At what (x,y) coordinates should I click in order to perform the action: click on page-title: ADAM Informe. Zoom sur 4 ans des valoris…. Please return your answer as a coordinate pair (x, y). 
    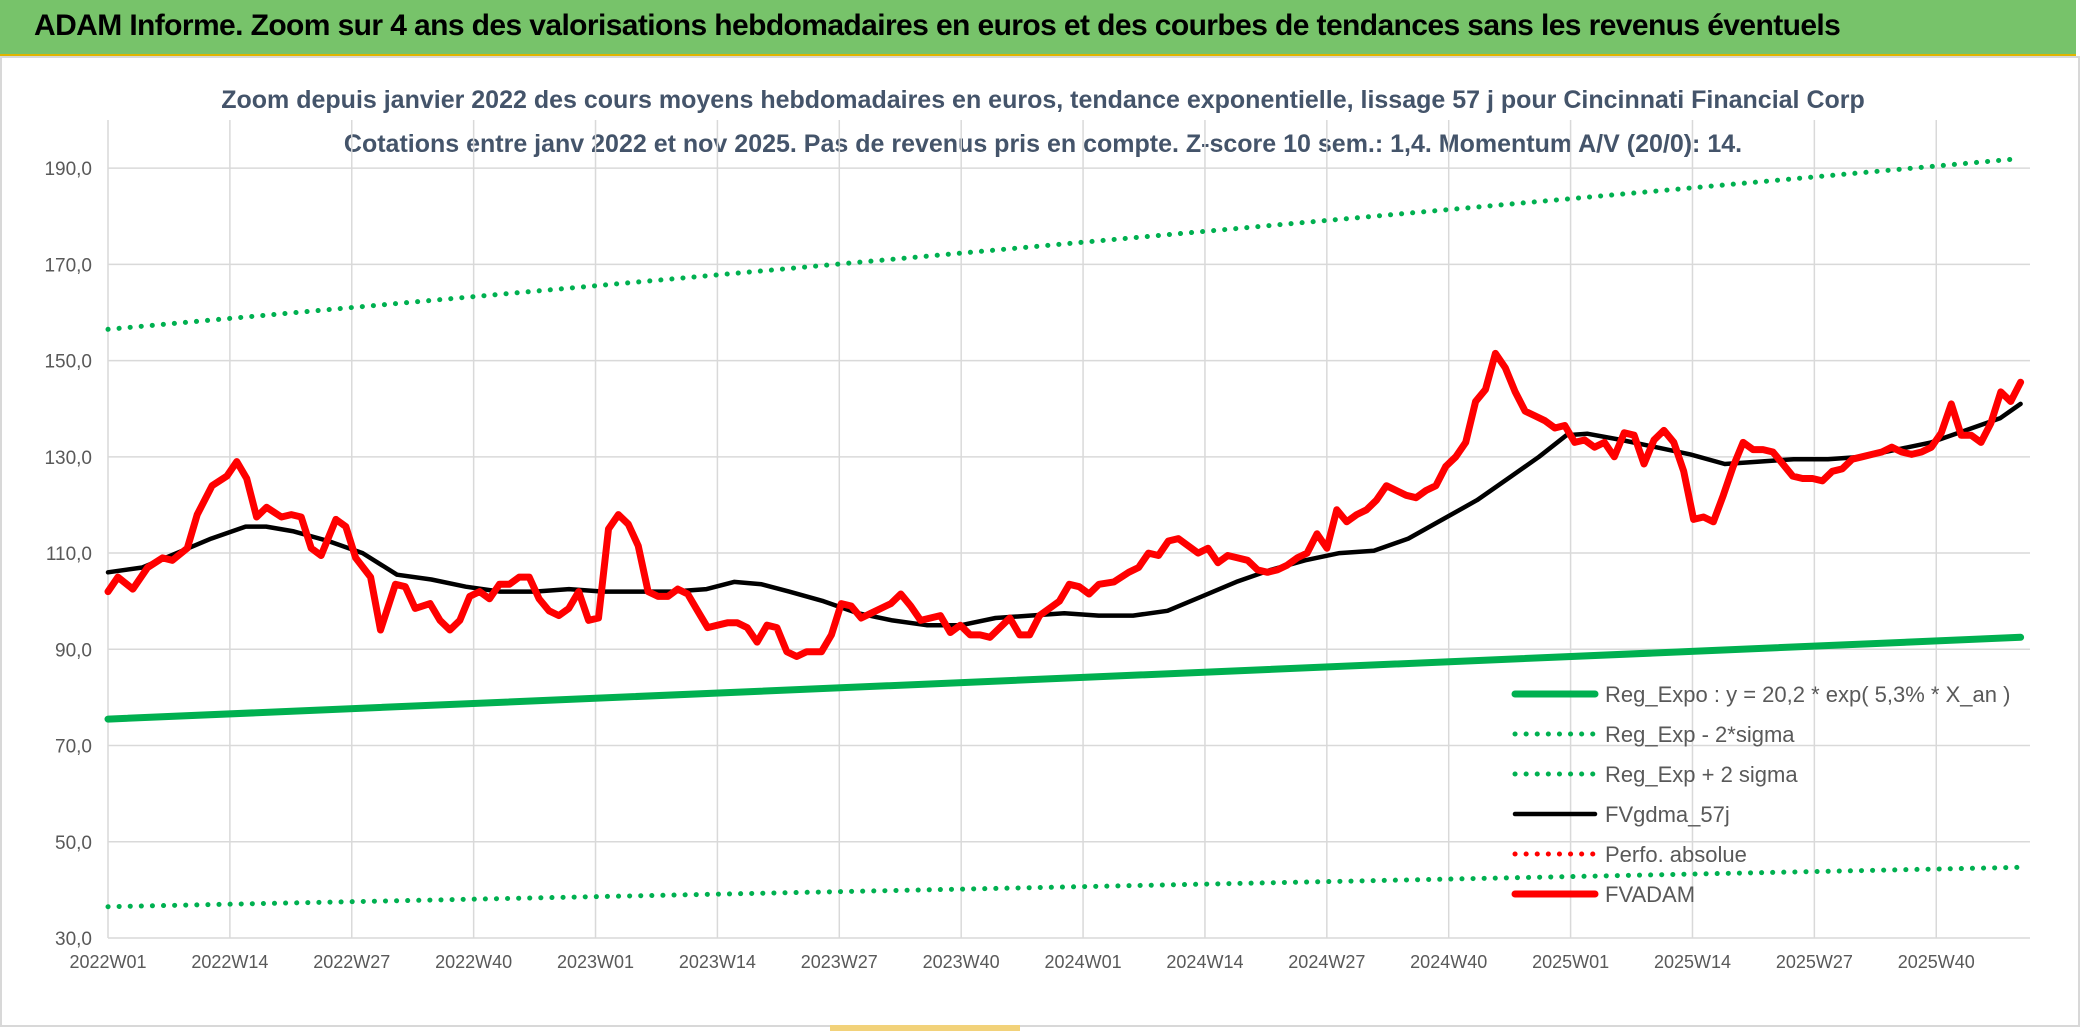
    Looking at the image, I should click on (937, 25).